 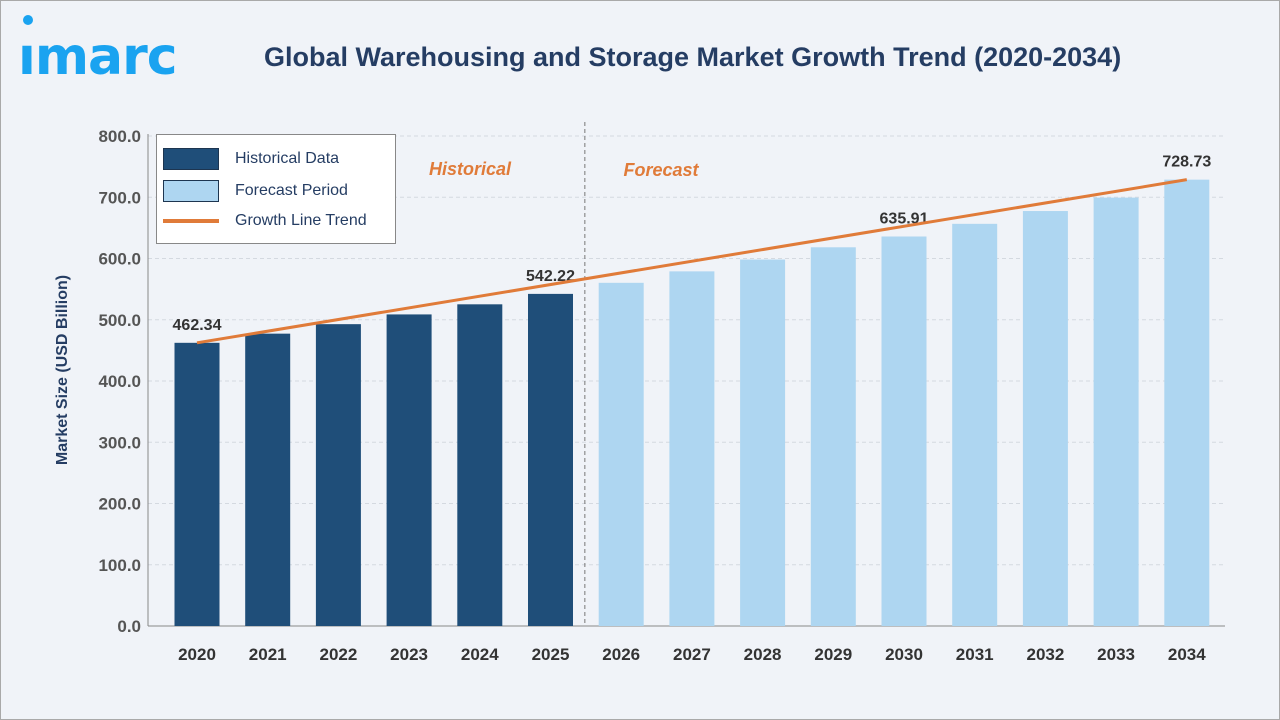 What do you see at coordinates (470, 169) in the screenshot?
I see `historical-annotation: Historical` at bounding box center [470, 169].